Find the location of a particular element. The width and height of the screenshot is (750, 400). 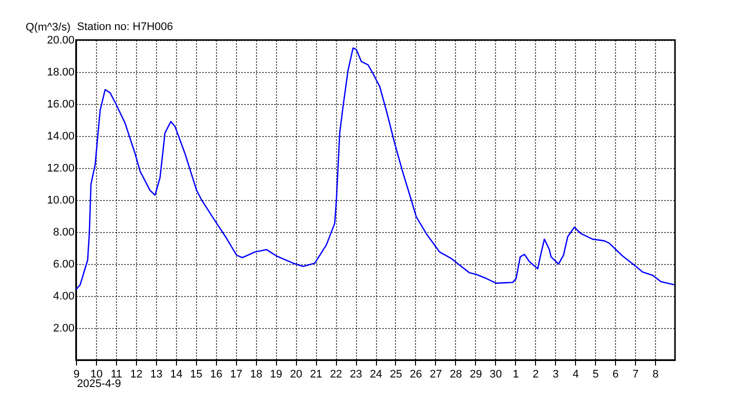

x-tick-label: 8 is located at coordinates (655, 374).